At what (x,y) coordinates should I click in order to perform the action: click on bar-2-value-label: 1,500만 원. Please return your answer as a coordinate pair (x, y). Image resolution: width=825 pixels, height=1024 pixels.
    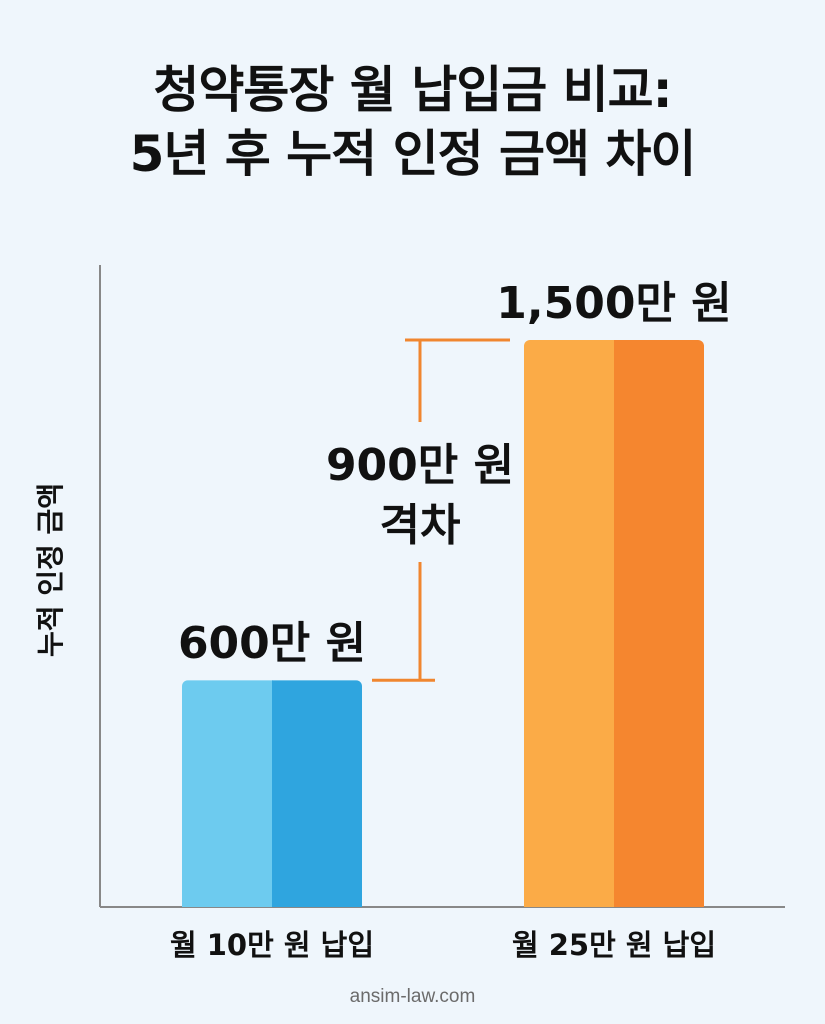
    Looking at the image, I should click on (613, 303).